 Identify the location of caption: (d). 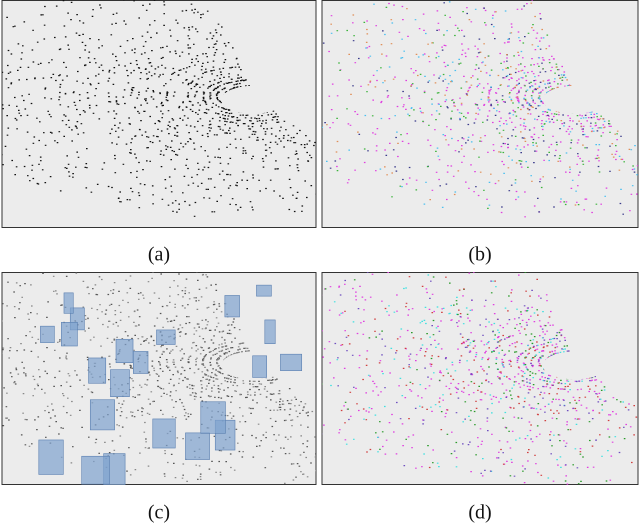
(479, 513).